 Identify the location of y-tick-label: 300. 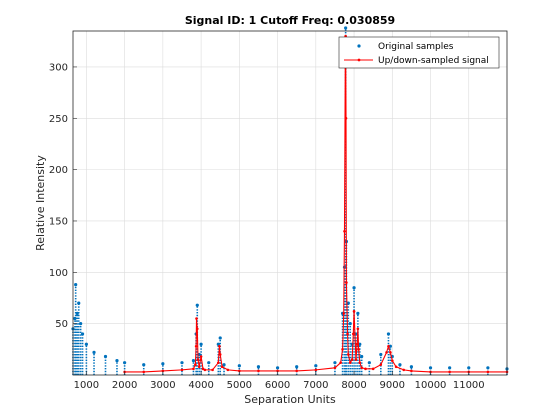
(58, 67).